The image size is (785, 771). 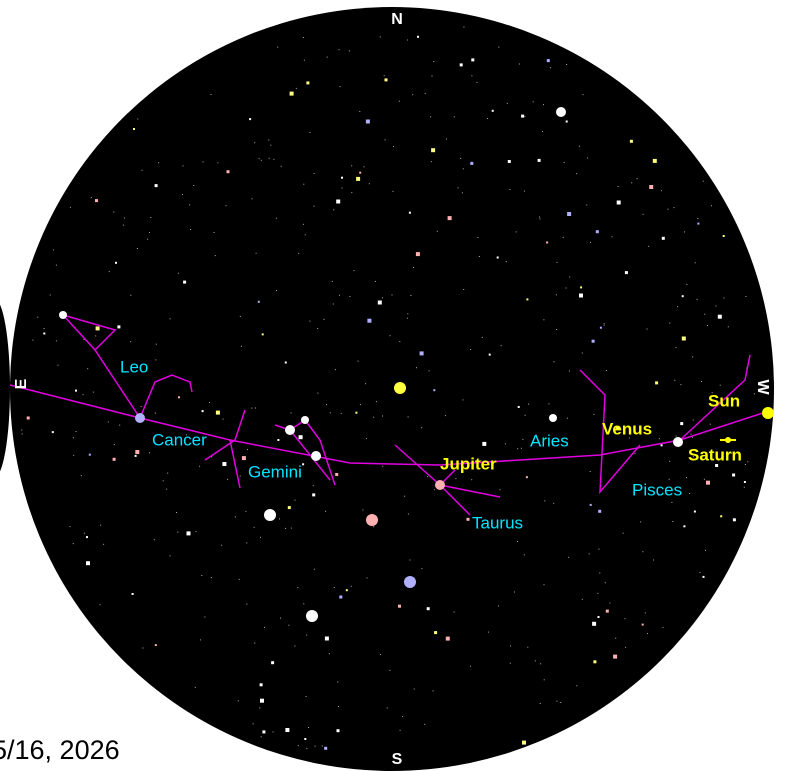 I want to click on planet-label: Venus, so click(x=627, y=428).